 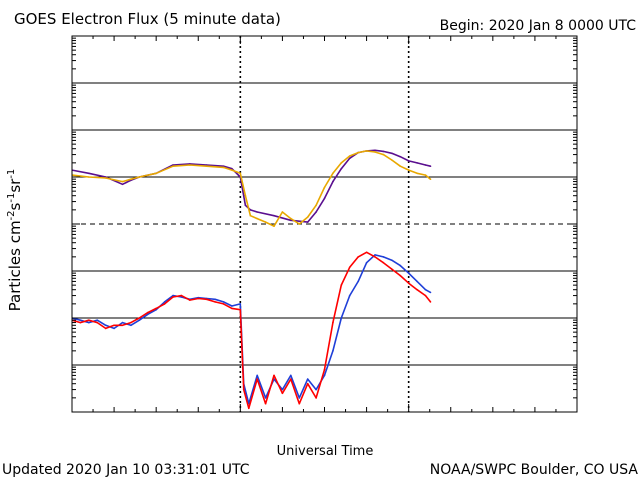 I want to click on begin-time: Begin: 2020 Jan 8 0000 UTC, so click(x=538, y=26).